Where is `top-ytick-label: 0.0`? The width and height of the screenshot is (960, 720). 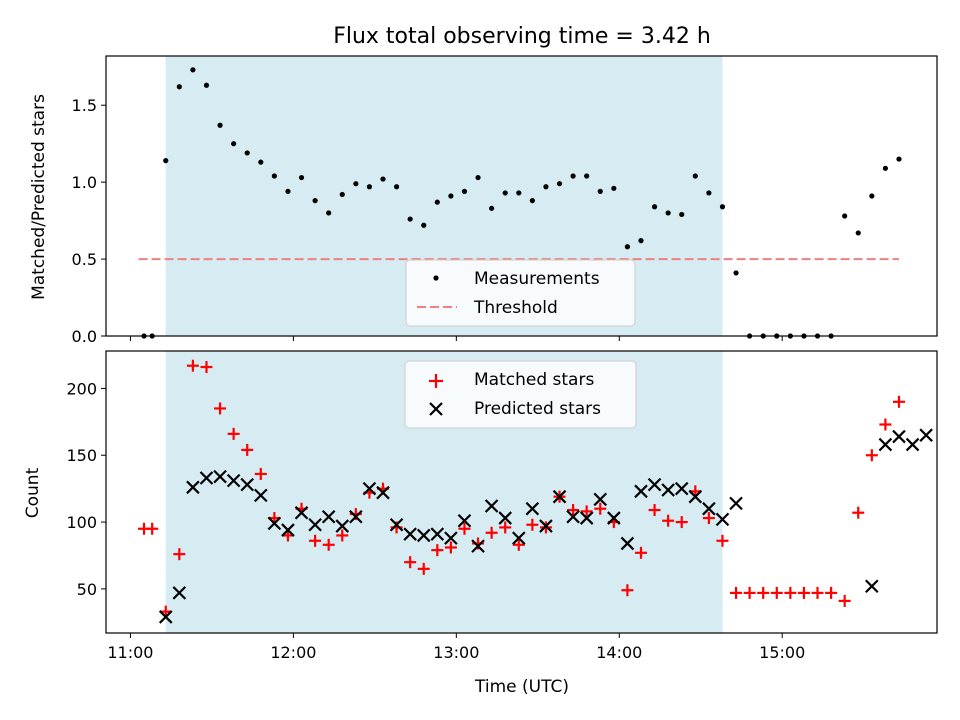 top-ytick-label: 0.0 is located at coordinates (84, 336).